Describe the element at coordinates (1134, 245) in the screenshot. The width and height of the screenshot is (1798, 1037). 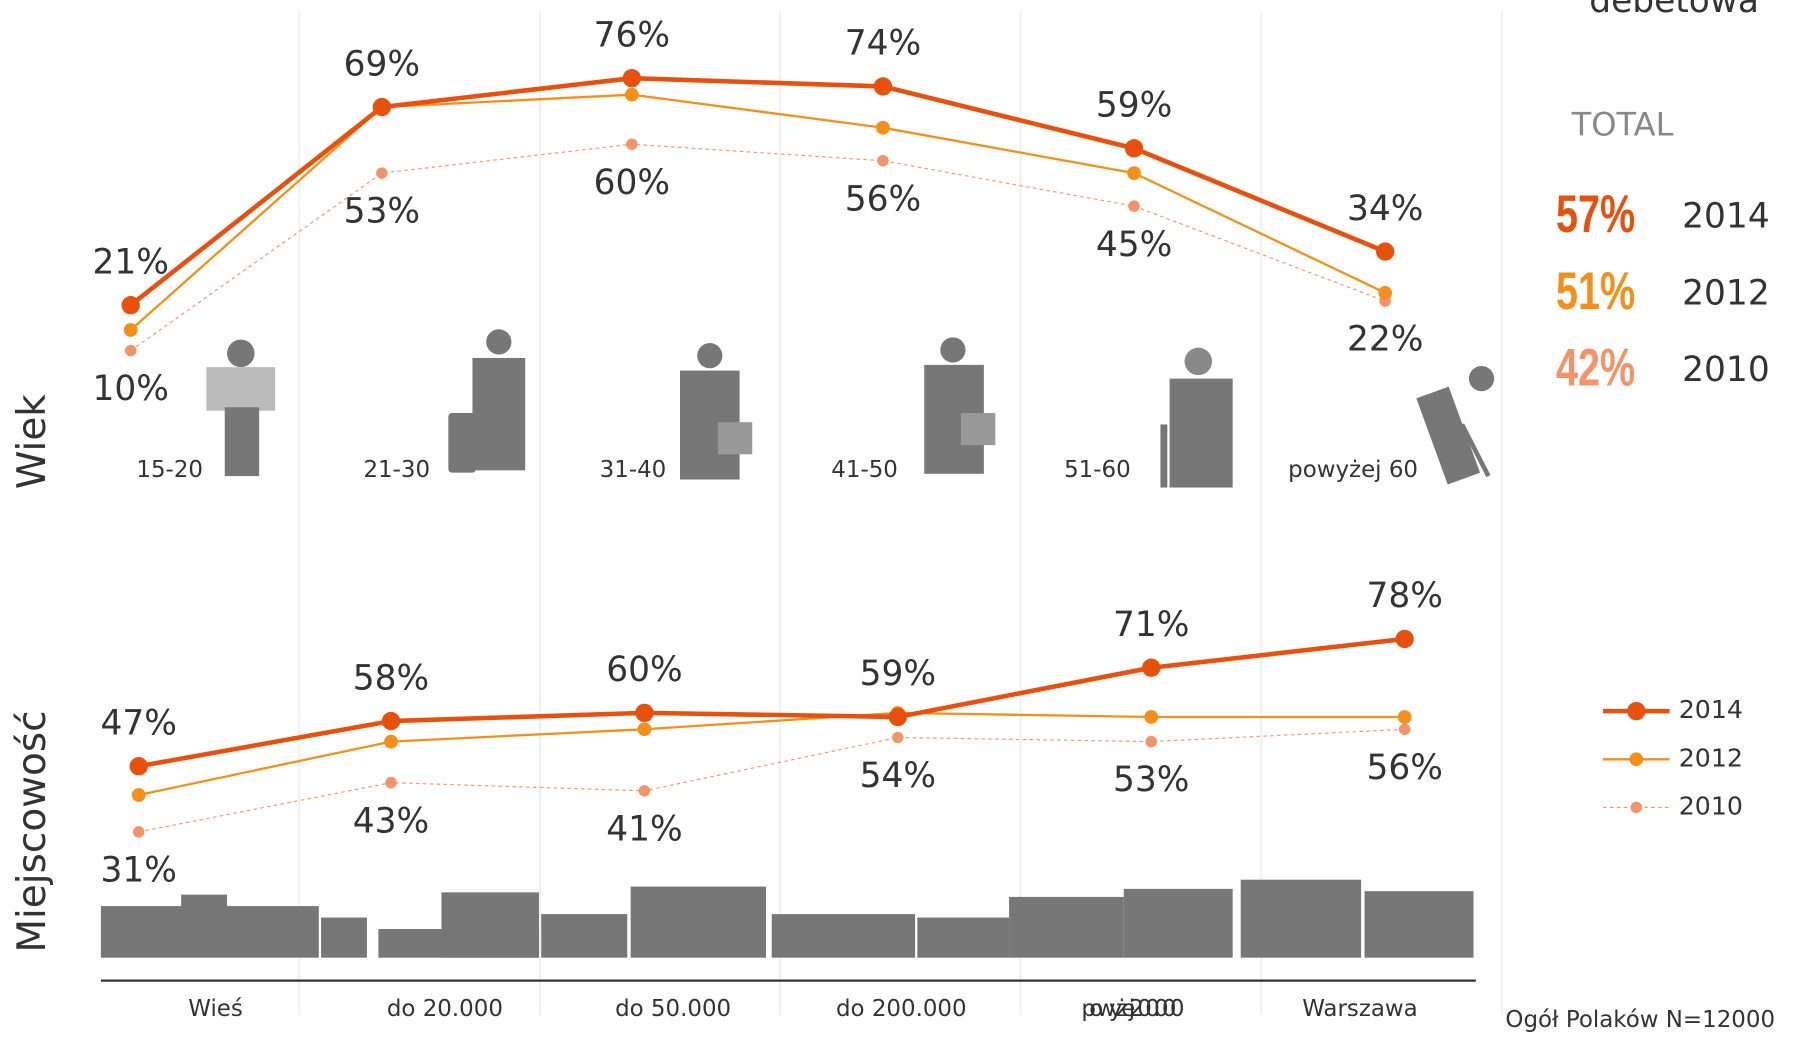
I see `data-label: 45%` at that location.